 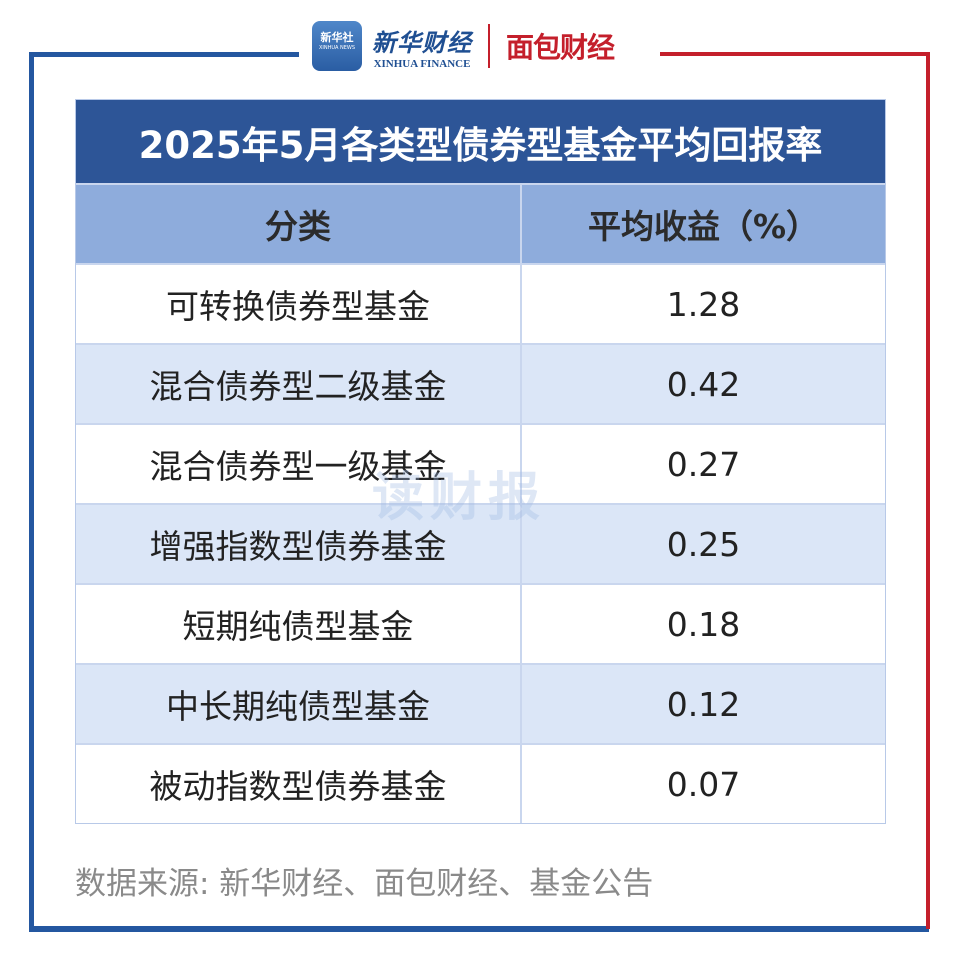 What do you see at coordinates (337, 37) in the screenshot?
I see `xinhua-news-logo-text: 新华社` at bounding box center [337, 37].